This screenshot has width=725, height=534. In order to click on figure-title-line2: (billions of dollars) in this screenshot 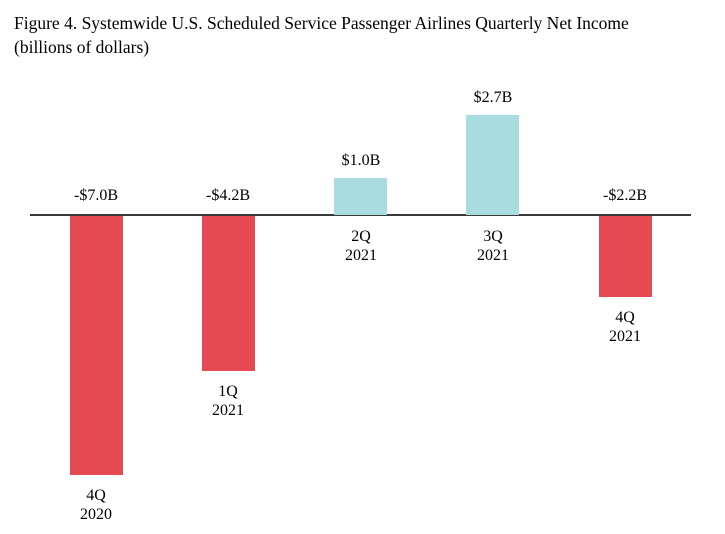, I will do `click(82, 47)`.